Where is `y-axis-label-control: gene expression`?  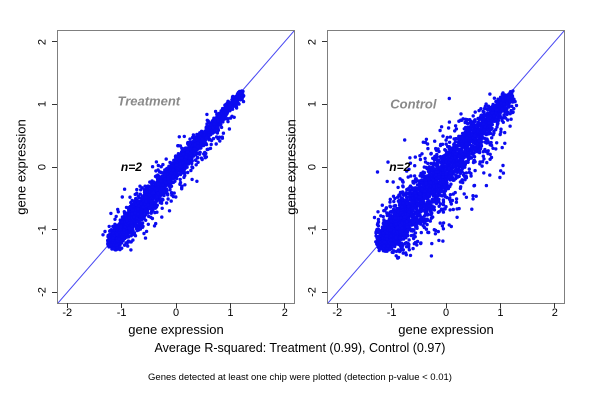 y-axis-label-control: gene expression is located at coordinates (291, 167).